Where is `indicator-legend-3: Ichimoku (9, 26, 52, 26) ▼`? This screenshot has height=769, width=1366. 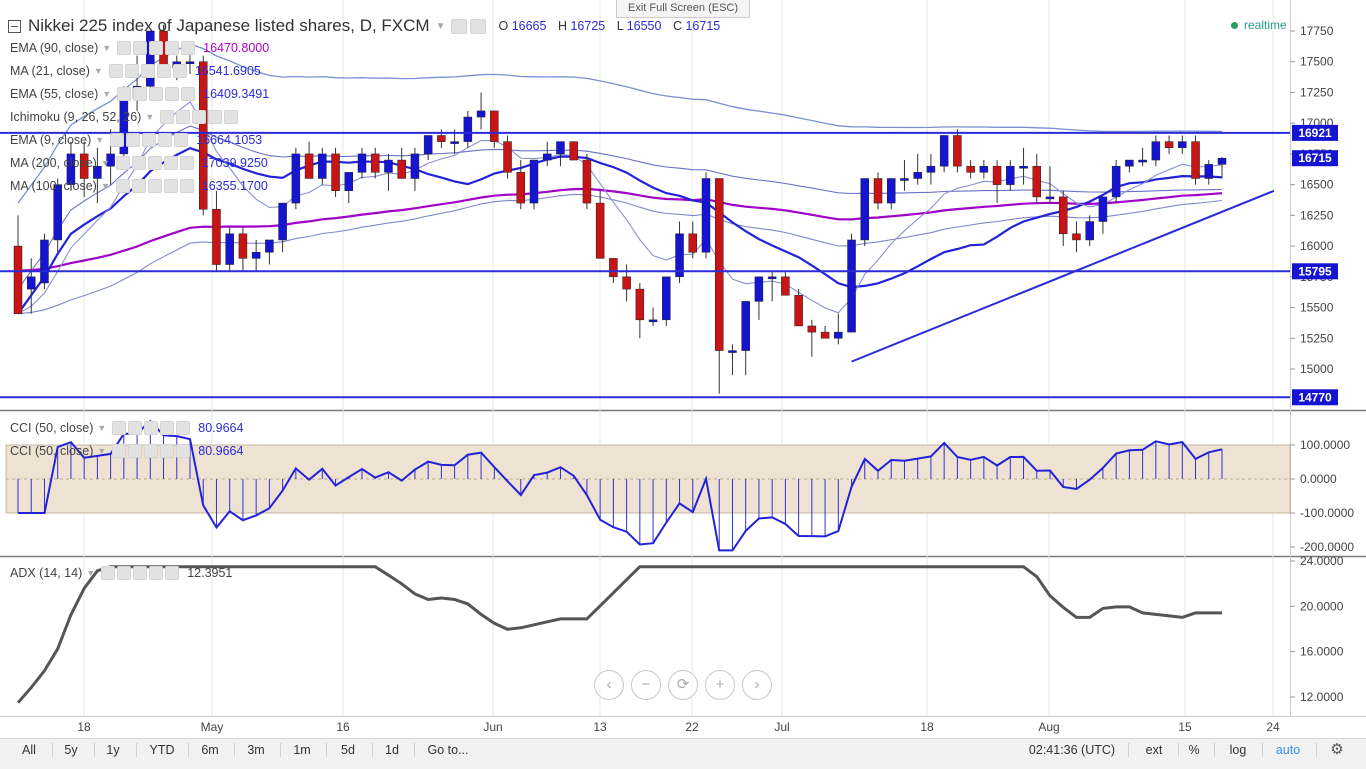 indicator-legend-3: Ichimoku (9, 26, 52, 26) ▼ is located at coordinates (128, 117).